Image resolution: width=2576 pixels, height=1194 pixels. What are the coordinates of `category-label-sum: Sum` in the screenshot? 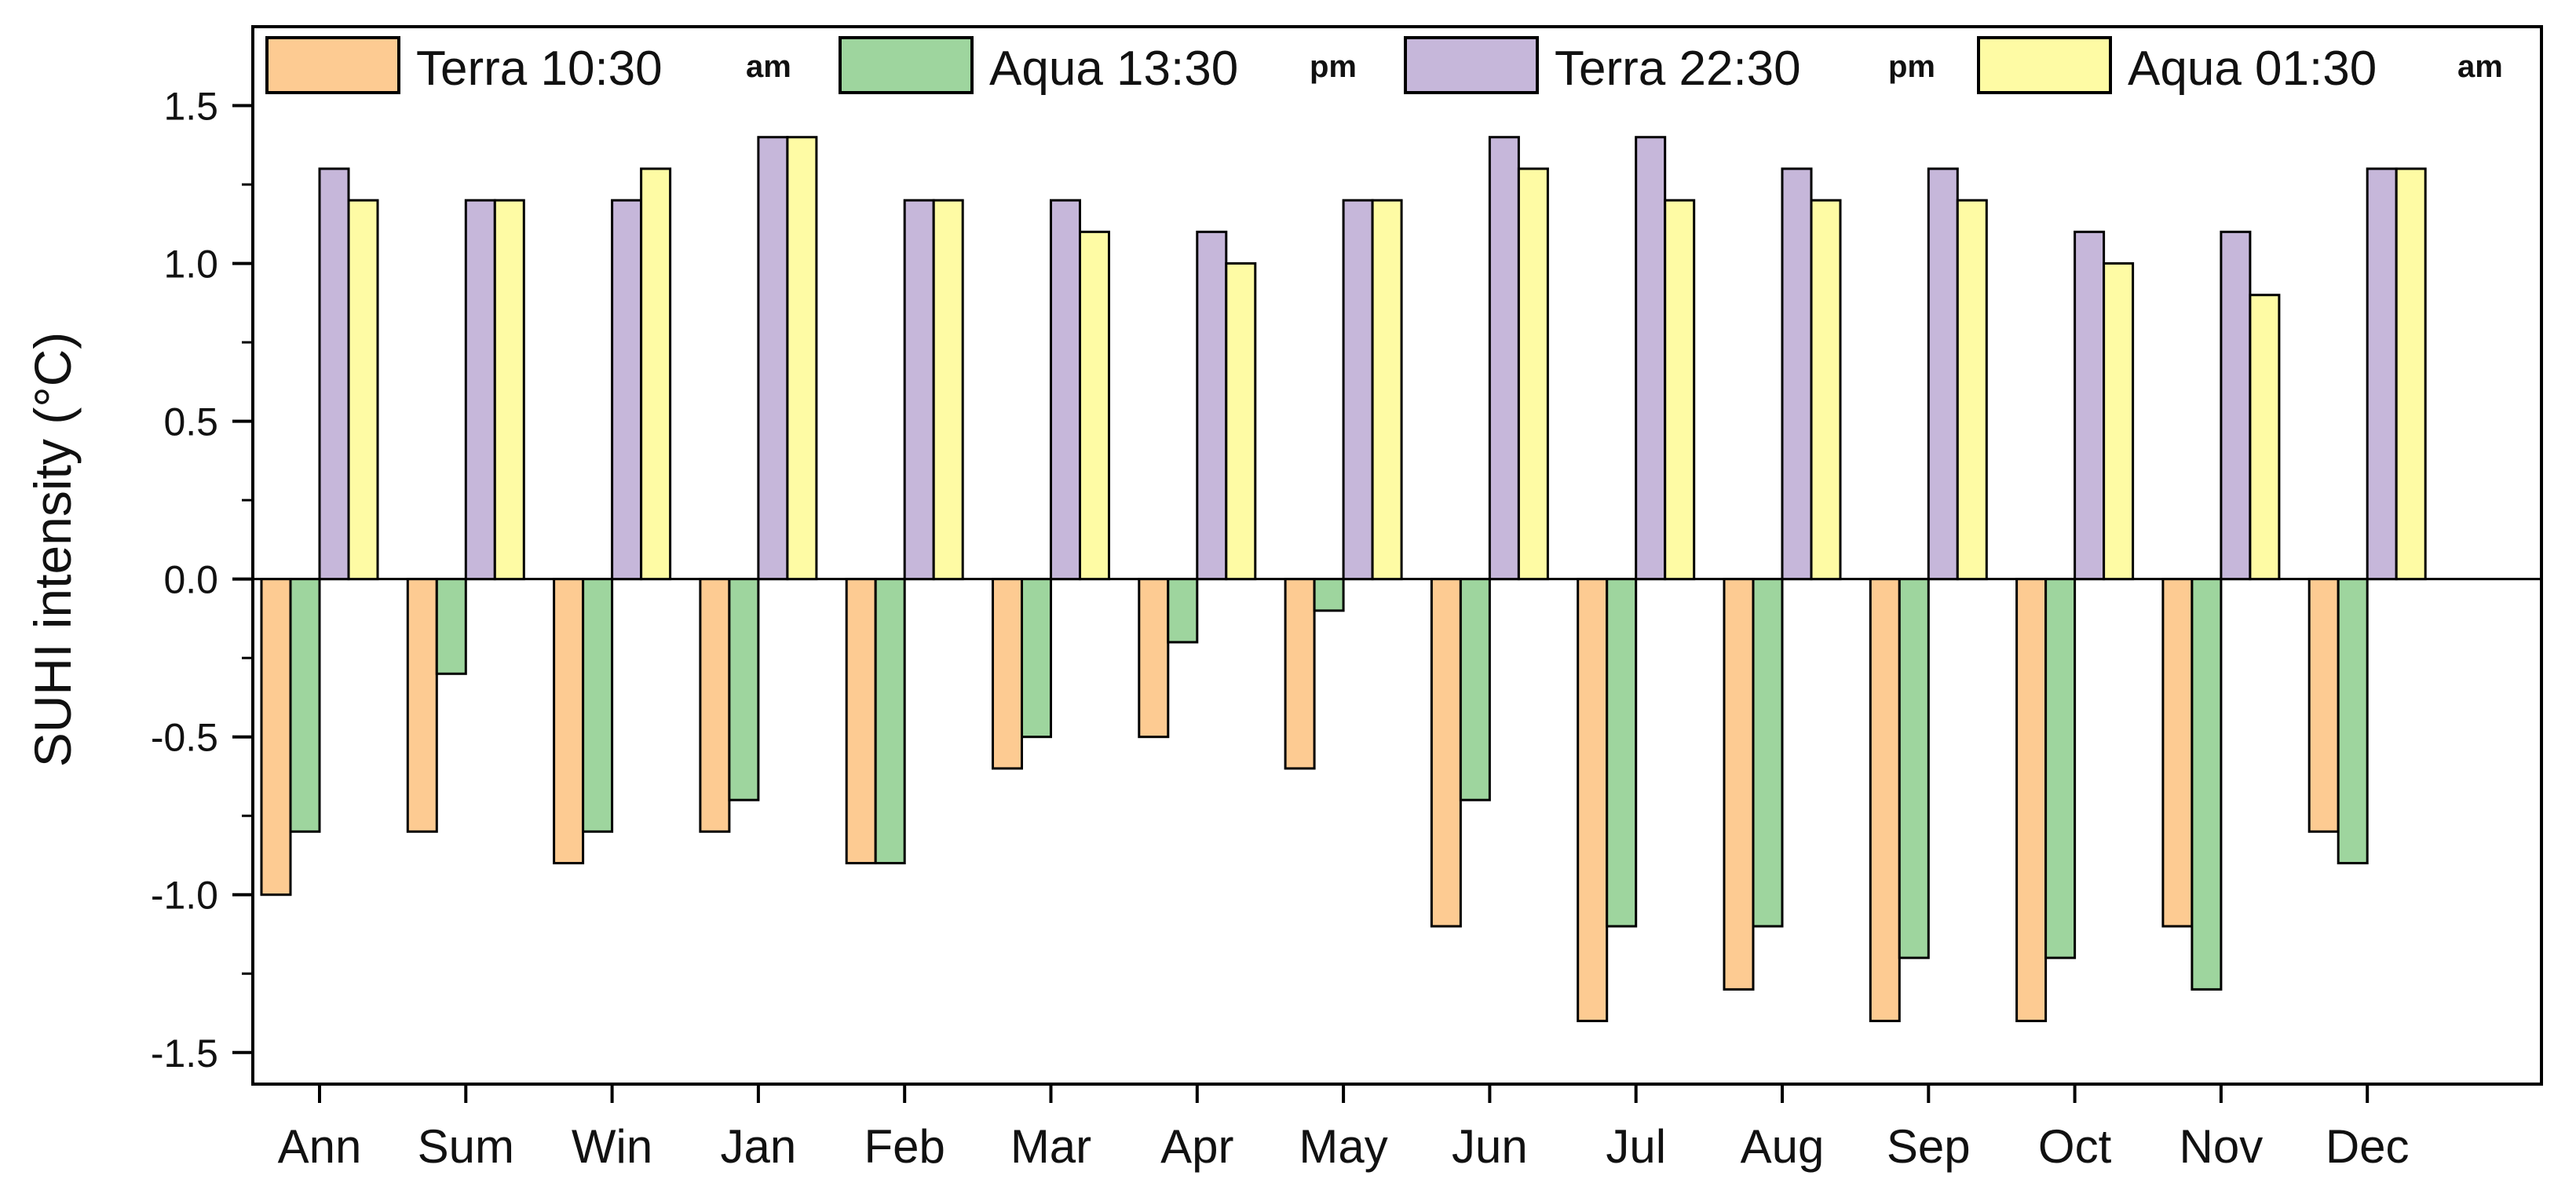 It's located at (466, 1146).